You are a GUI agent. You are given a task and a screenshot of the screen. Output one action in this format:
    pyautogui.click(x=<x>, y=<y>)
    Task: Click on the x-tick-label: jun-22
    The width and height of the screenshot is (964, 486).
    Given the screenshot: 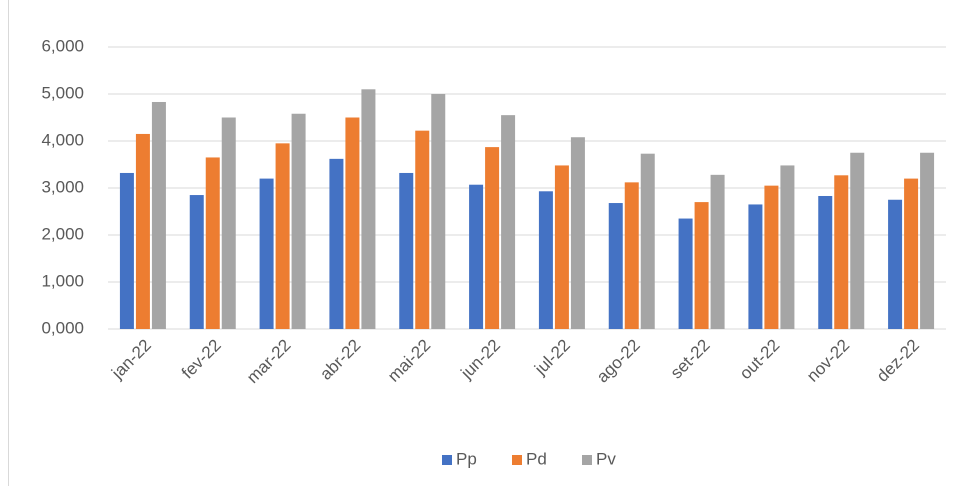 What is the action you would take?
    pyautogui.click(x=481, y=360)
    